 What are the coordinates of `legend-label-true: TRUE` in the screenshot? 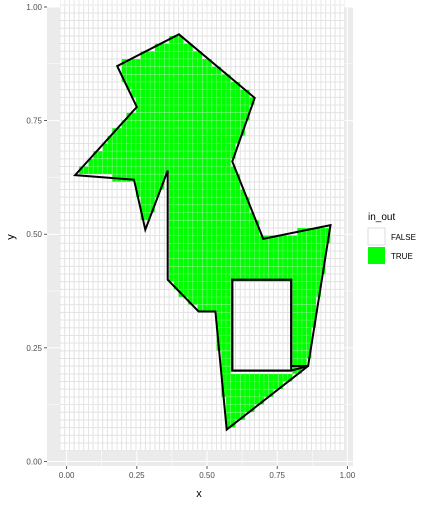 It's located at (402, 256).